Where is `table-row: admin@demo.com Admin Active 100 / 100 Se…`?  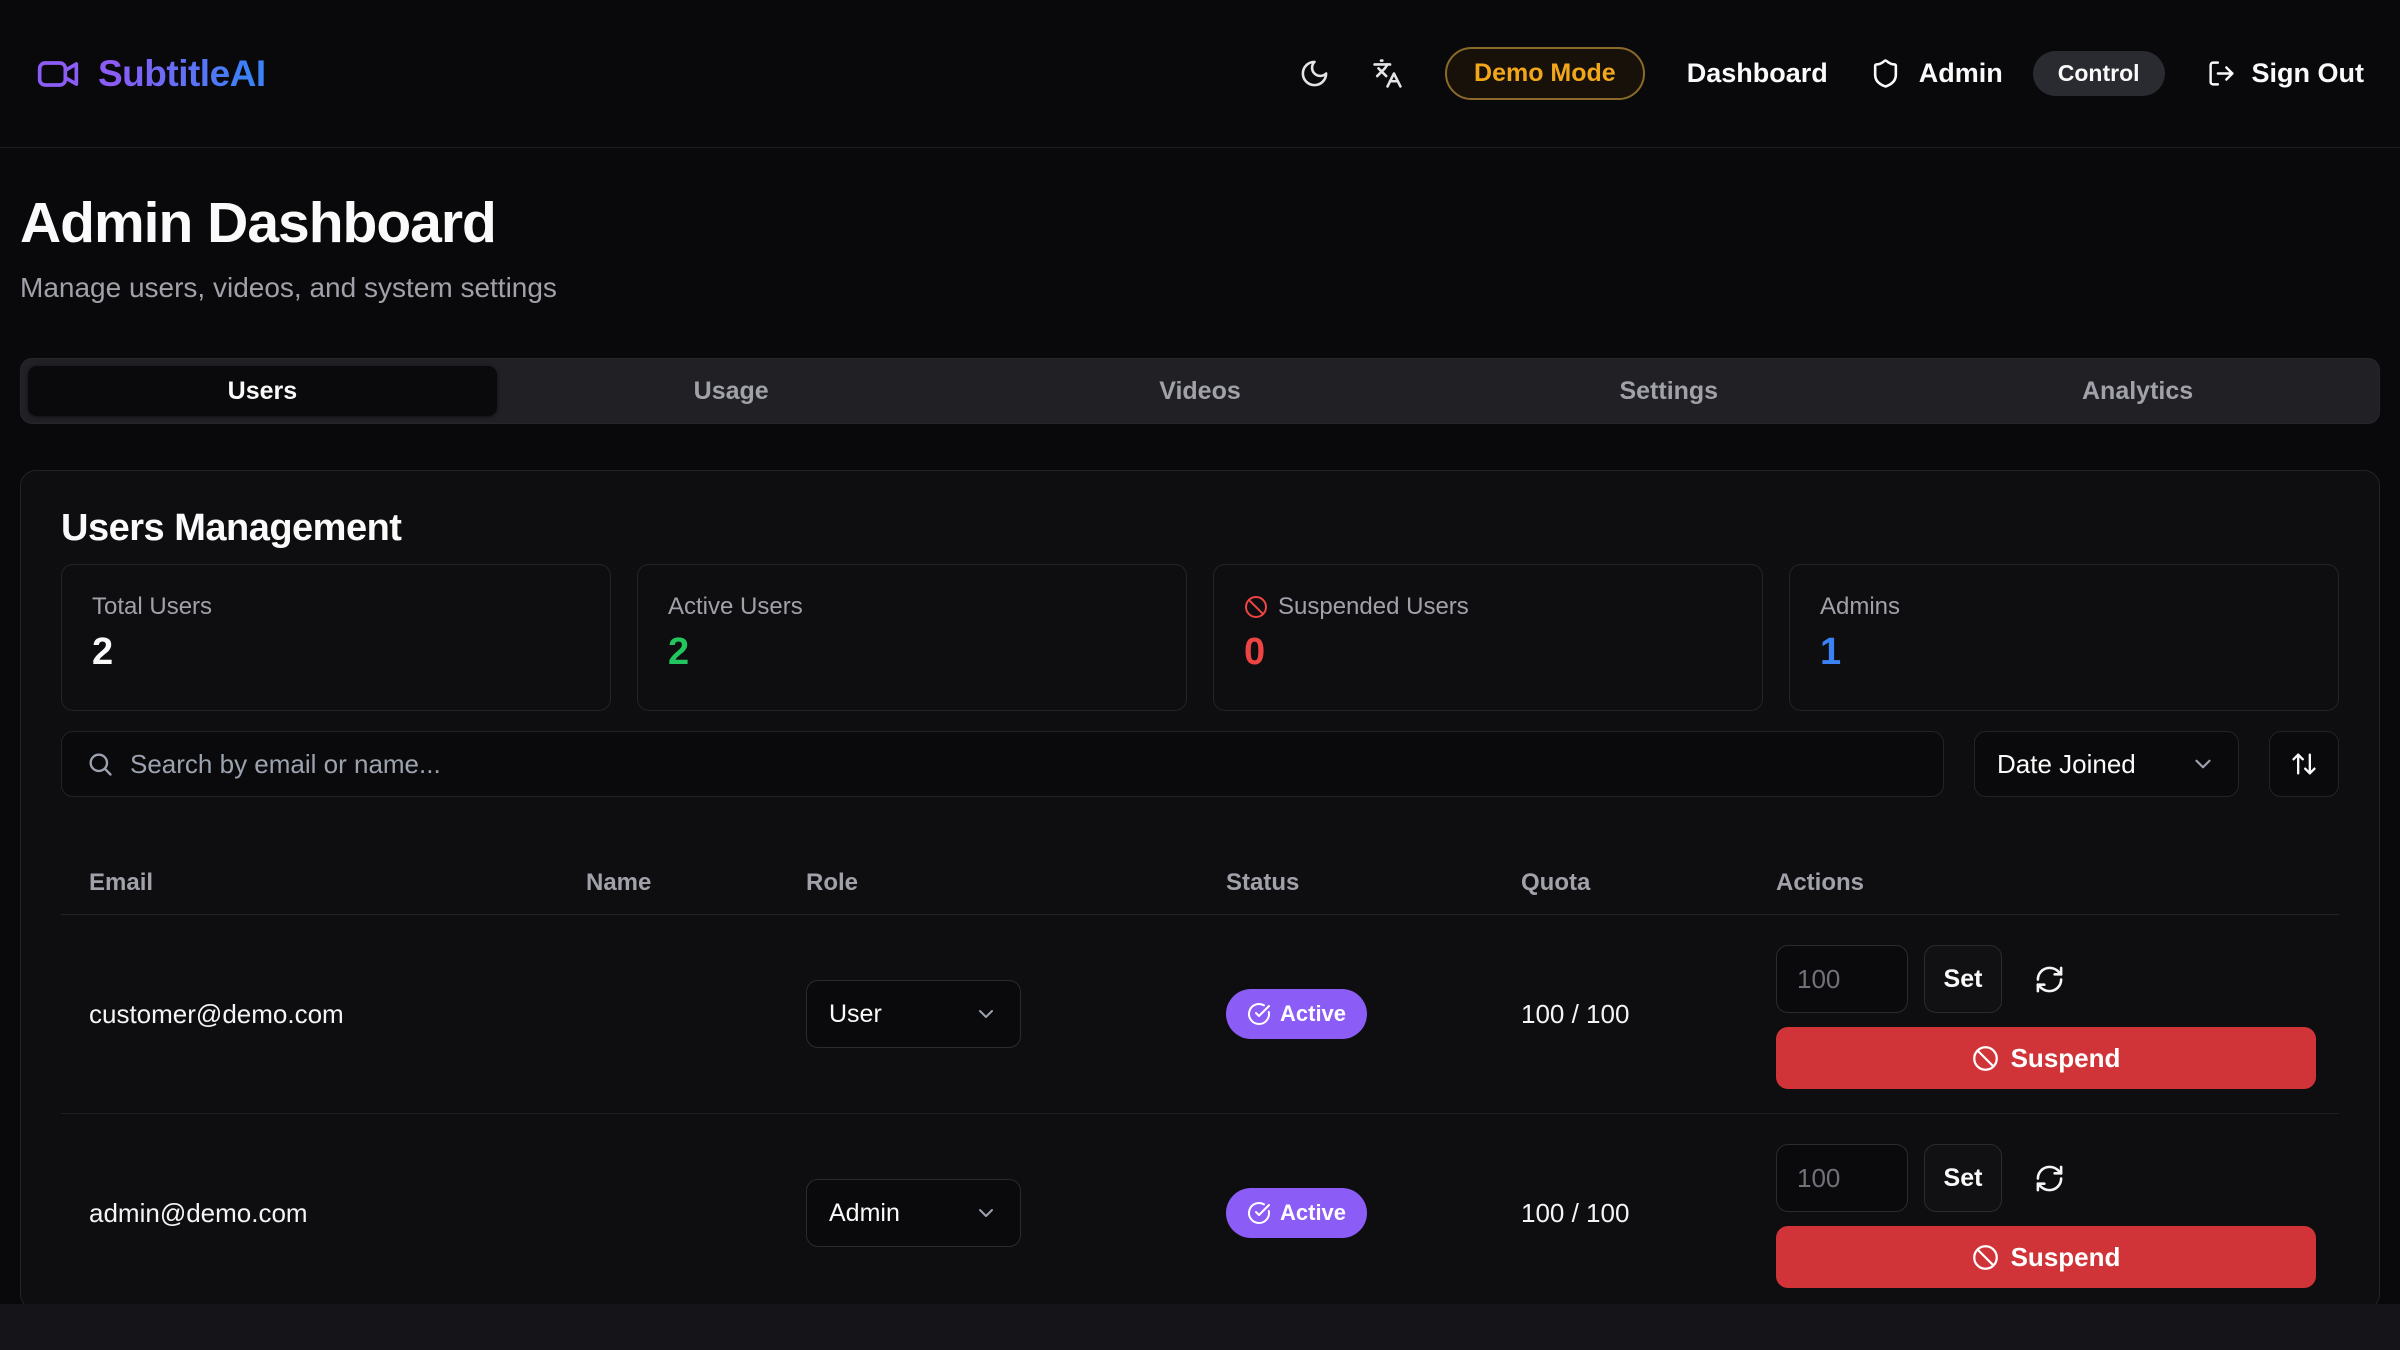 table-row: admin@demo.com Admin Active 100 / 100 Se… is located at coordinates (1200, 1211).